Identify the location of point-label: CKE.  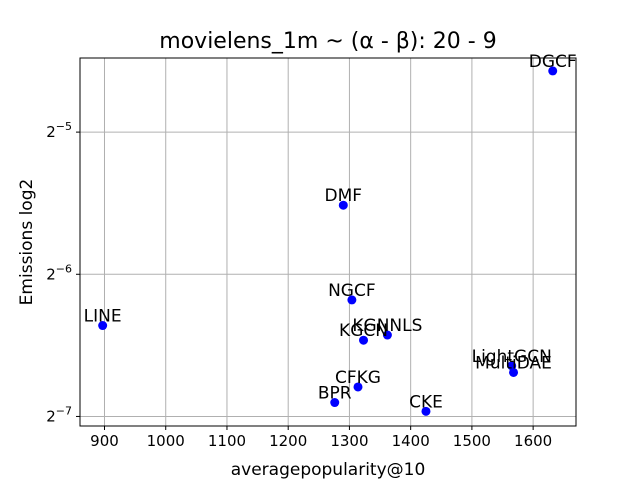
(426, 402).